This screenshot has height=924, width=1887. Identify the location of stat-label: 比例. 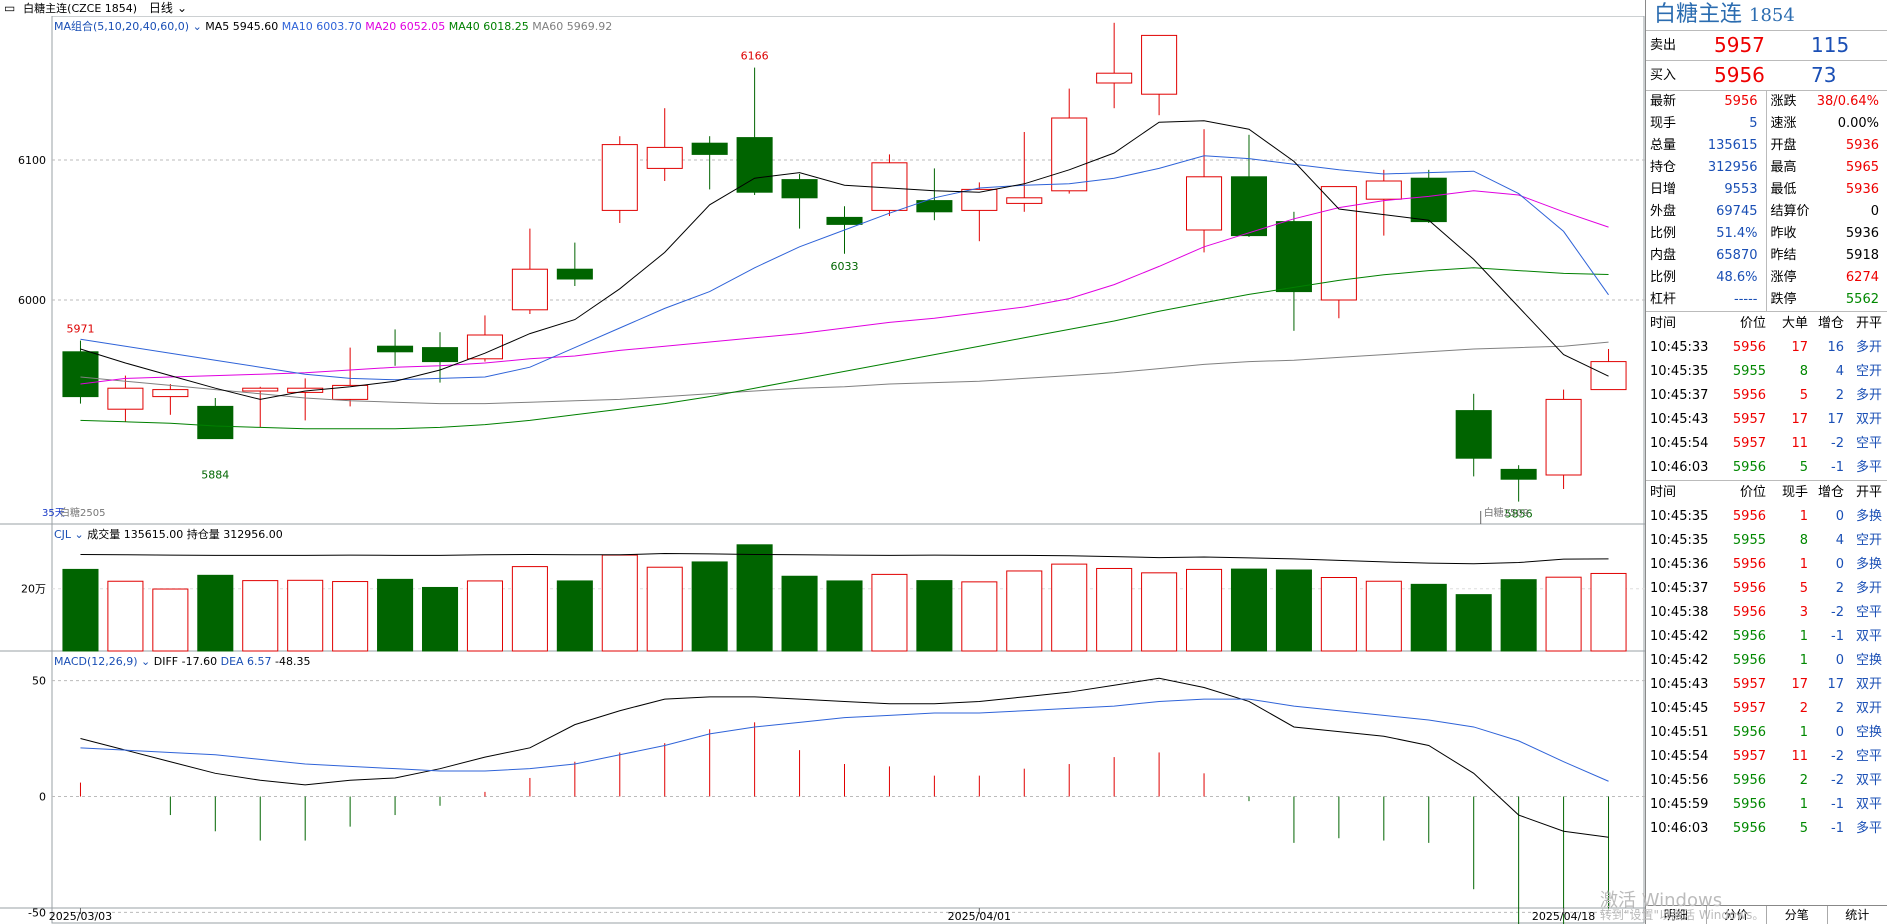
(1663, 233).